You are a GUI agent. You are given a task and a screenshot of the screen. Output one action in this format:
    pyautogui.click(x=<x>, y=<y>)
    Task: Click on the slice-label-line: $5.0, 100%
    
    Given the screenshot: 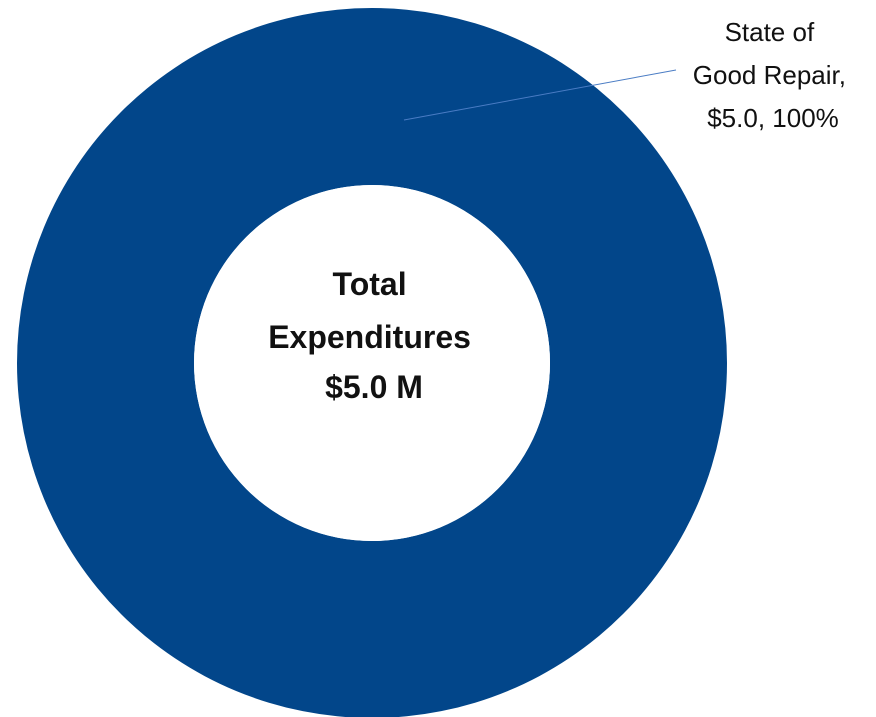 What is the action you would take?
    pyautogui.click(x=773, y=118)
    